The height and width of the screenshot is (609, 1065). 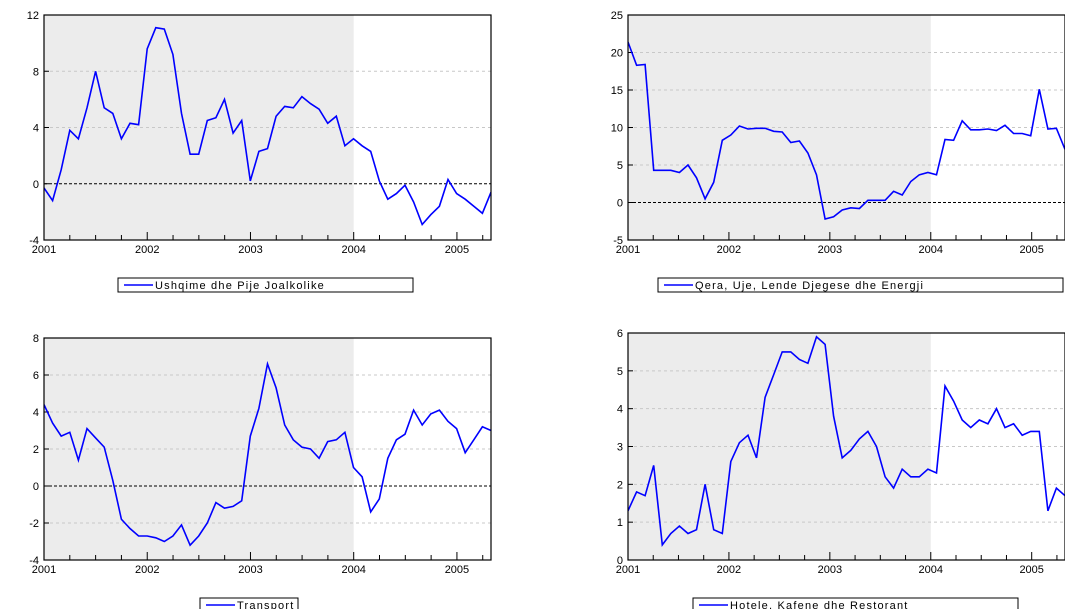 What do you see at coordinates (199, 127) in the screenshot?
I see `shaded-region` at bounding box center [199, 127].